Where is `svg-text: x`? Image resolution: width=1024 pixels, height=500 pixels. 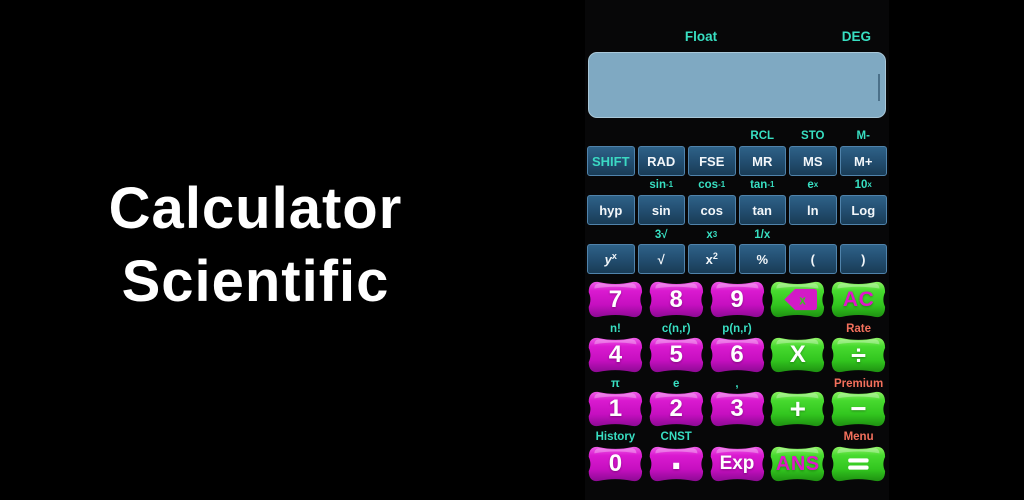 svg-text: x is located at coordinates (803, 300).